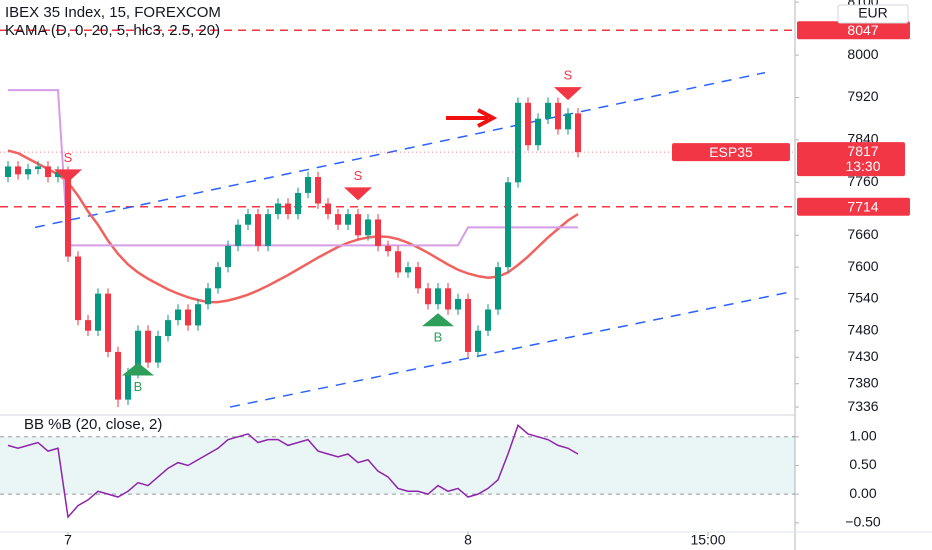 Image resolution: width=932 pixels, height=550 pixels. What do you see at coordinates (862, 166) in the screenshot?
I see `countdown-label: 13:30` at bounding box center [862, 166].